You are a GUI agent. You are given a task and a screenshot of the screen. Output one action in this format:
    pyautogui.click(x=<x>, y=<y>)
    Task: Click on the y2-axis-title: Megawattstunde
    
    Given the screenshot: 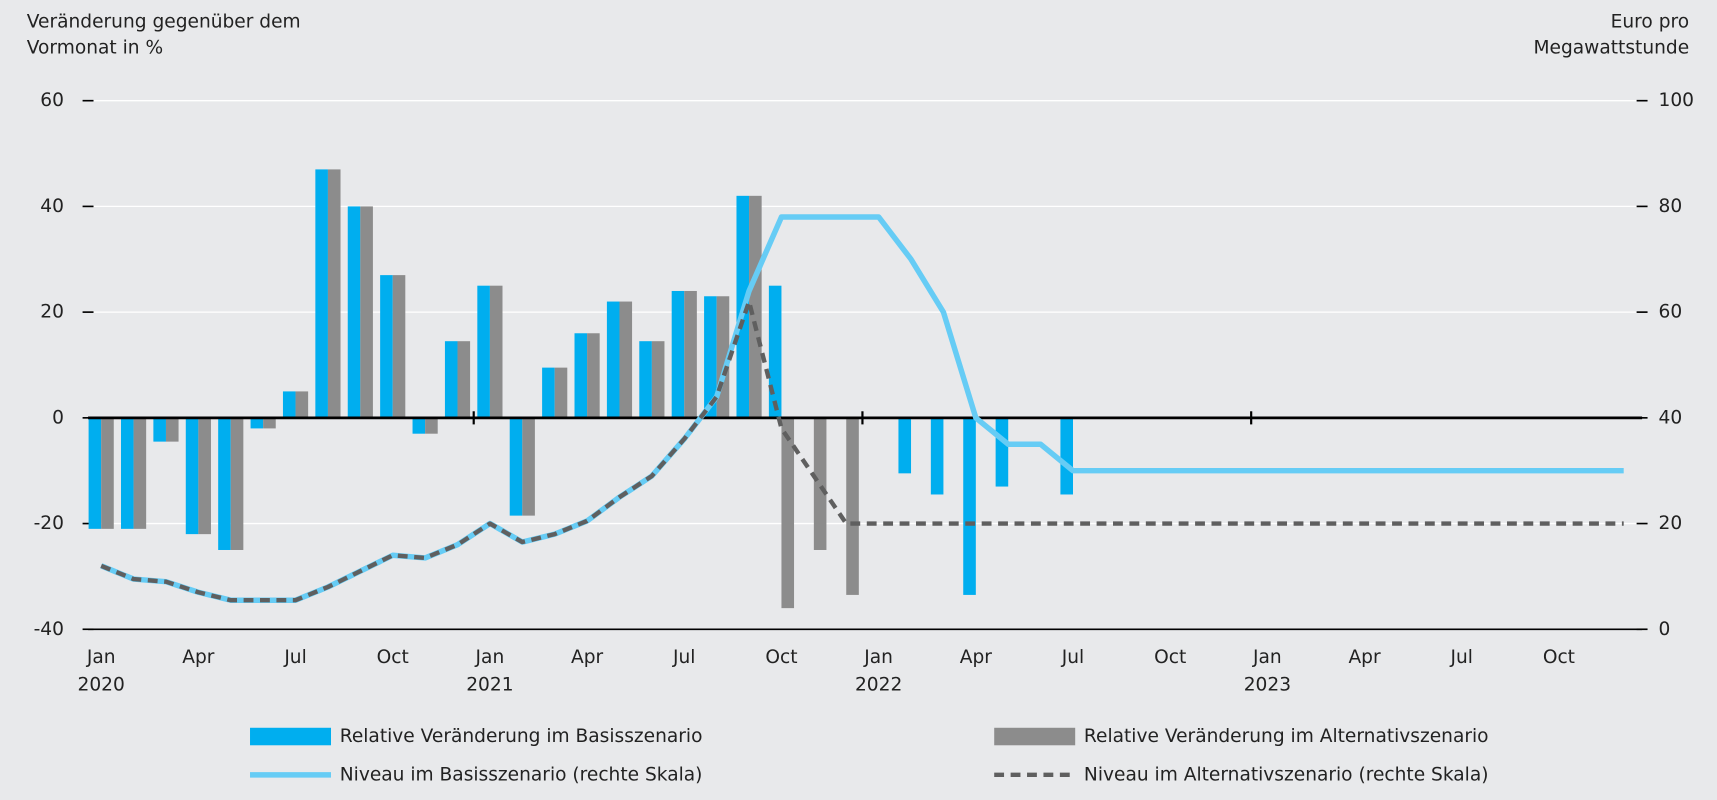 What is the action you would take?
    pyautogui.click(x=1611, y=48)
    